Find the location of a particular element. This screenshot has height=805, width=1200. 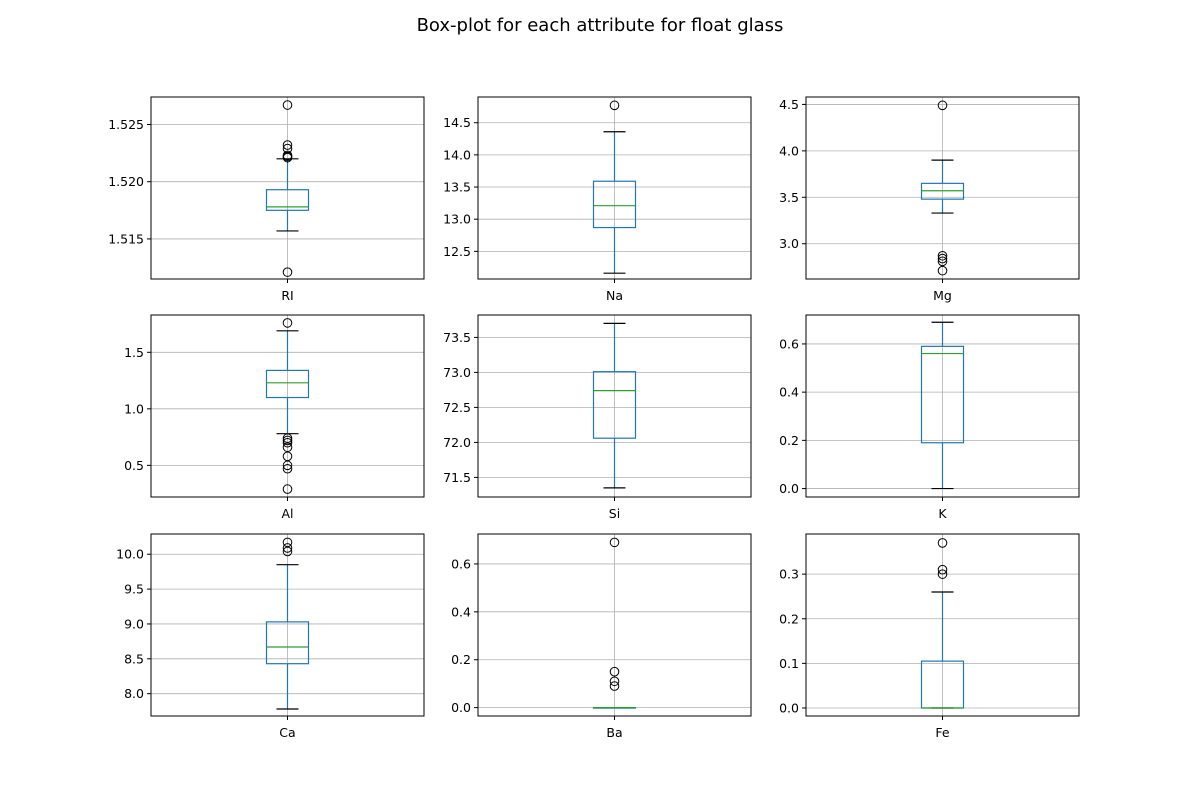

tick-label-y: 1.525 is located at coordinates (126, 124).